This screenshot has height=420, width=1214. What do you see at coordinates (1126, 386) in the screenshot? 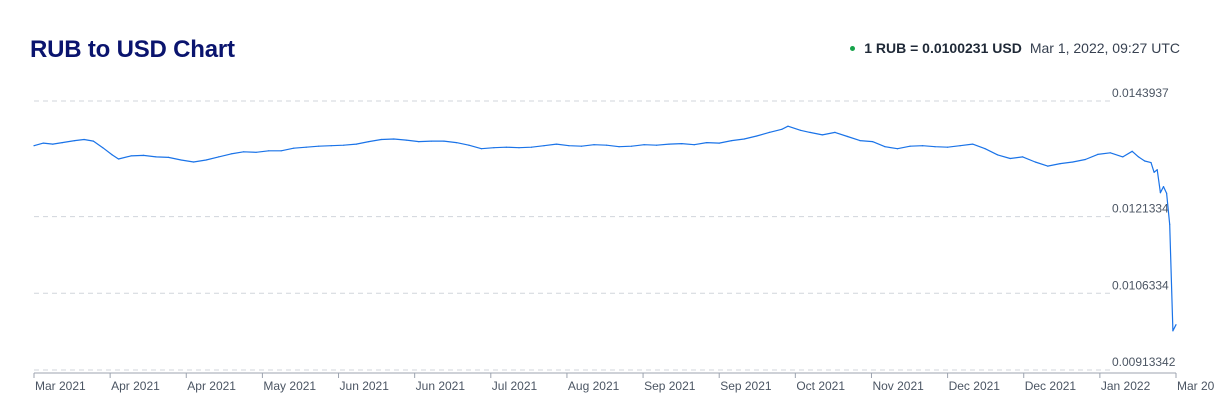
I see `x-tick-label: Jan 2022` at bounding box center [1126, 386].